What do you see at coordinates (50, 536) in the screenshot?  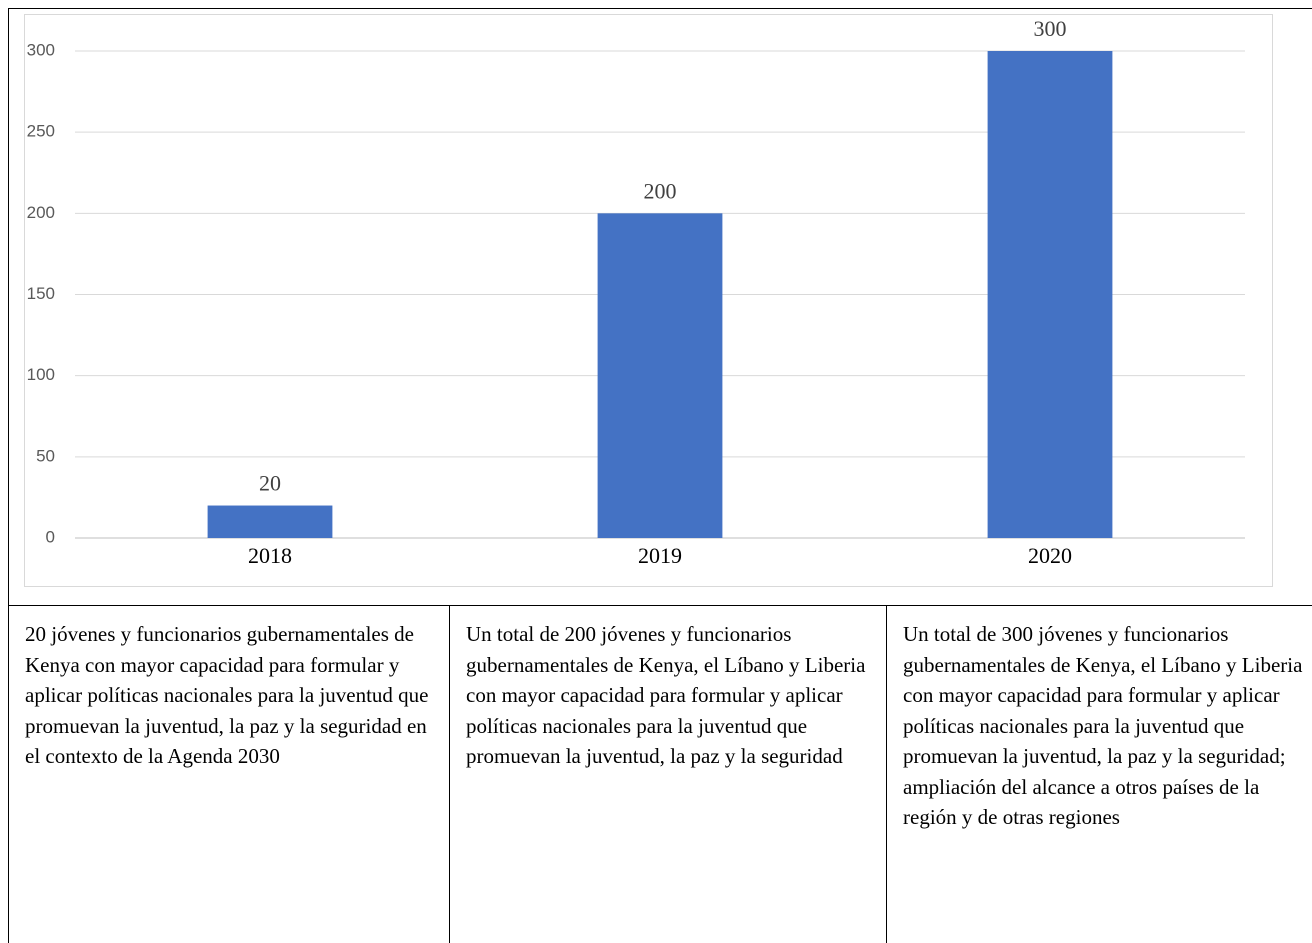 I see `y-tick-label: 0` at bounding box center [50, 536].